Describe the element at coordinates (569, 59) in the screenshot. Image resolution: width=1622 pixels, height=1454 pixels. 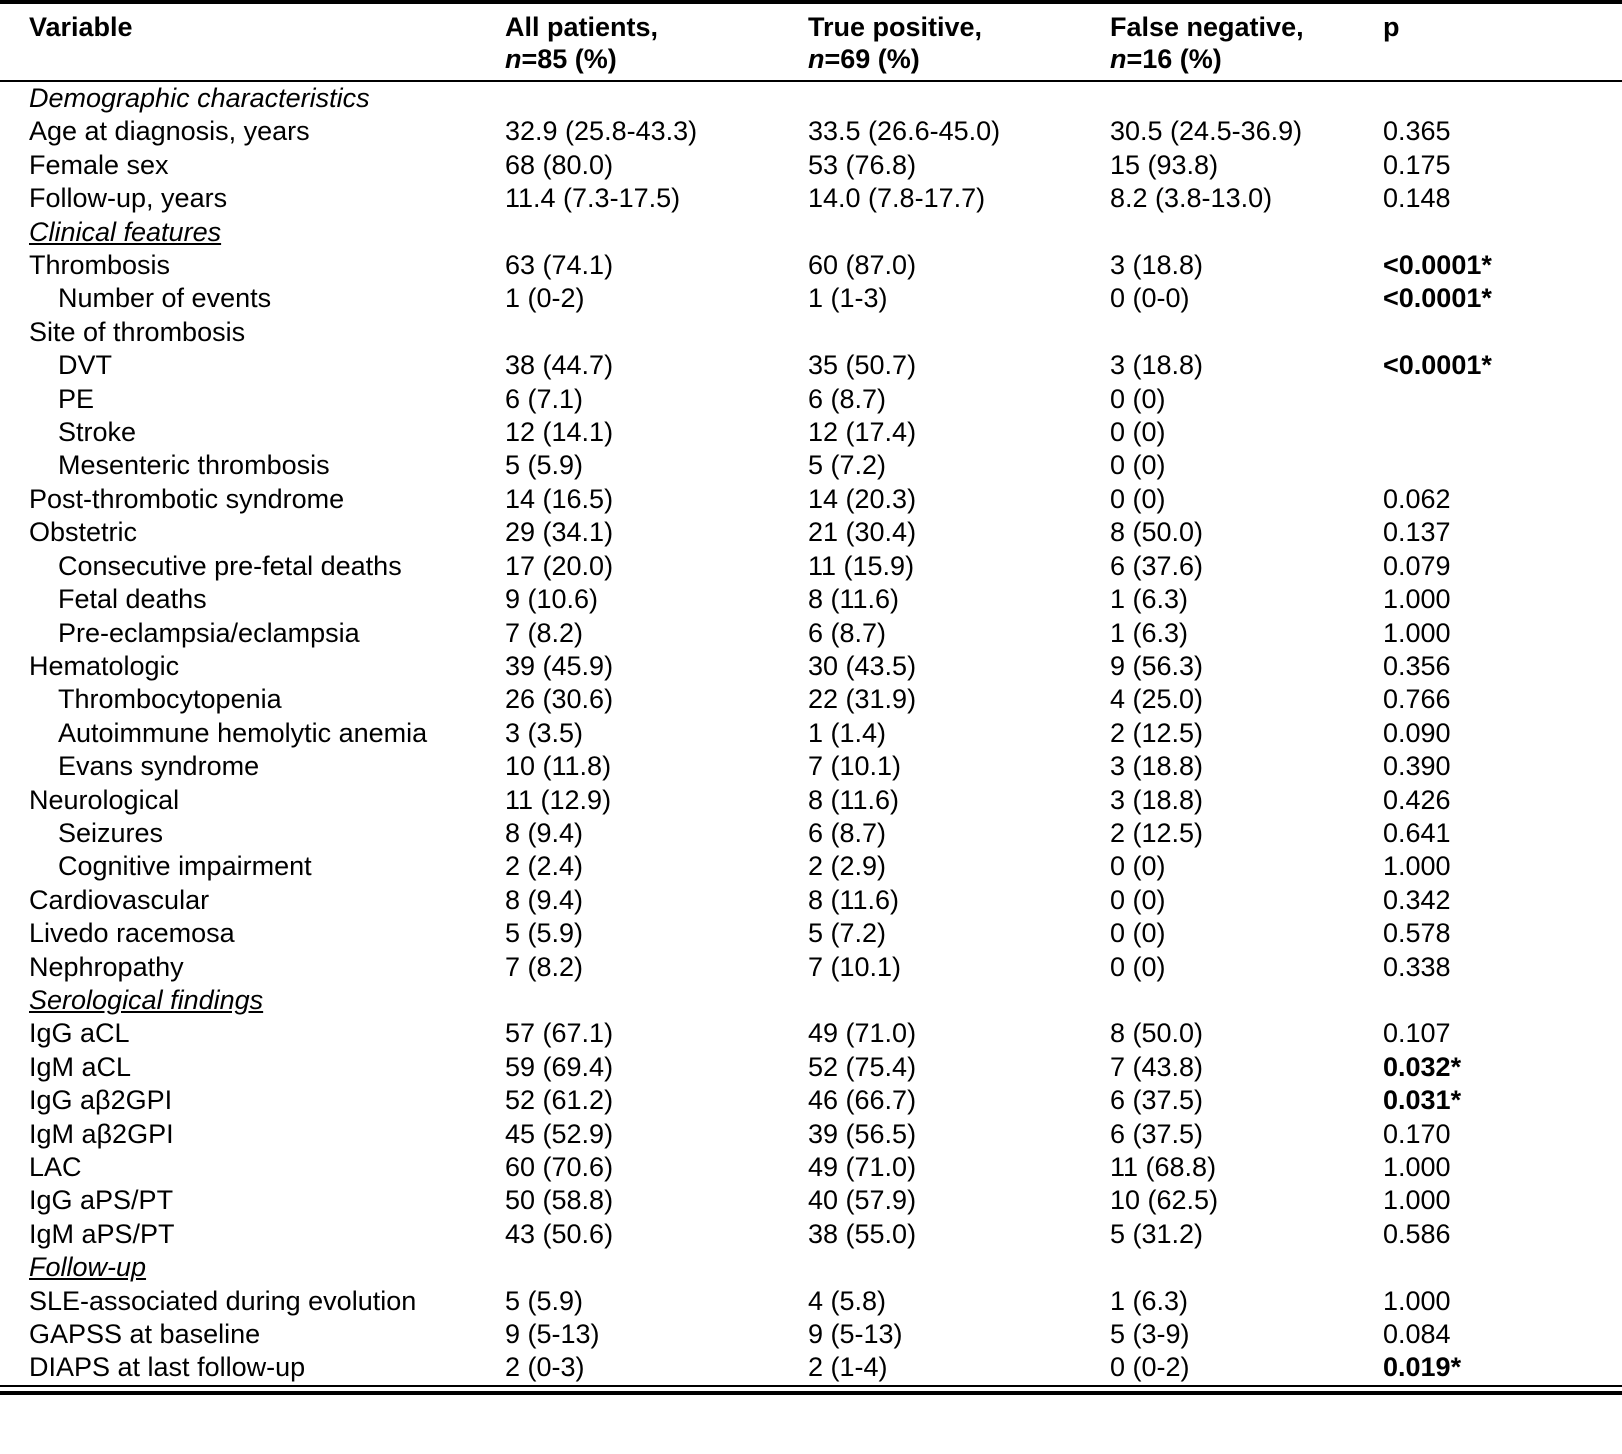
I see `col-header-all-patients-rest: =85 (%)` at that location.